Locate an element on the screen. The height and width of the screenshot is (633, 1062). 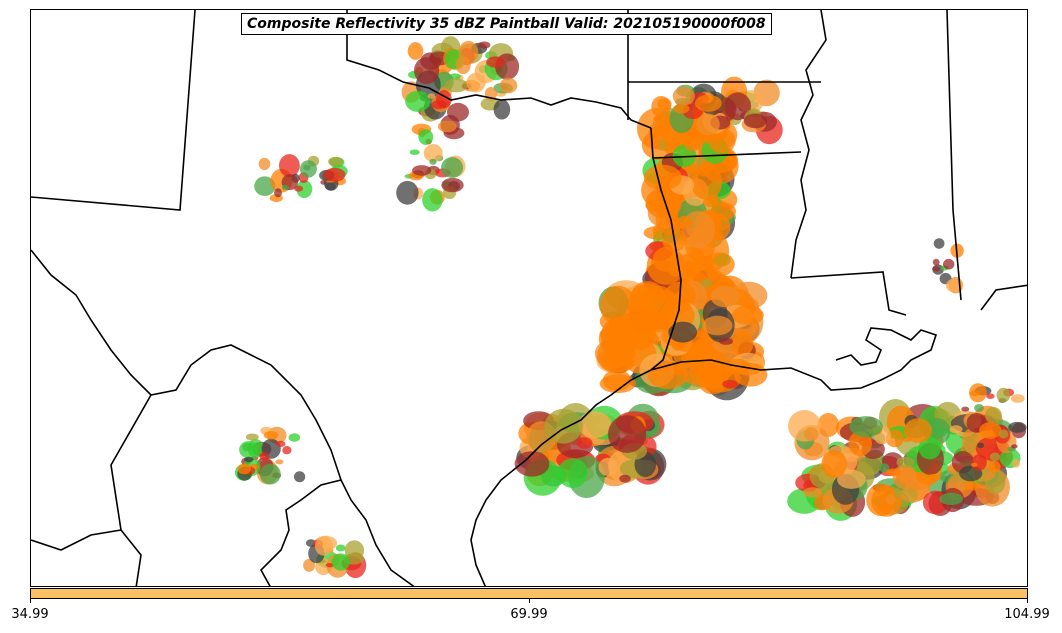
colorbar-label-min: 34.99 is located at coordinates (30, 614).